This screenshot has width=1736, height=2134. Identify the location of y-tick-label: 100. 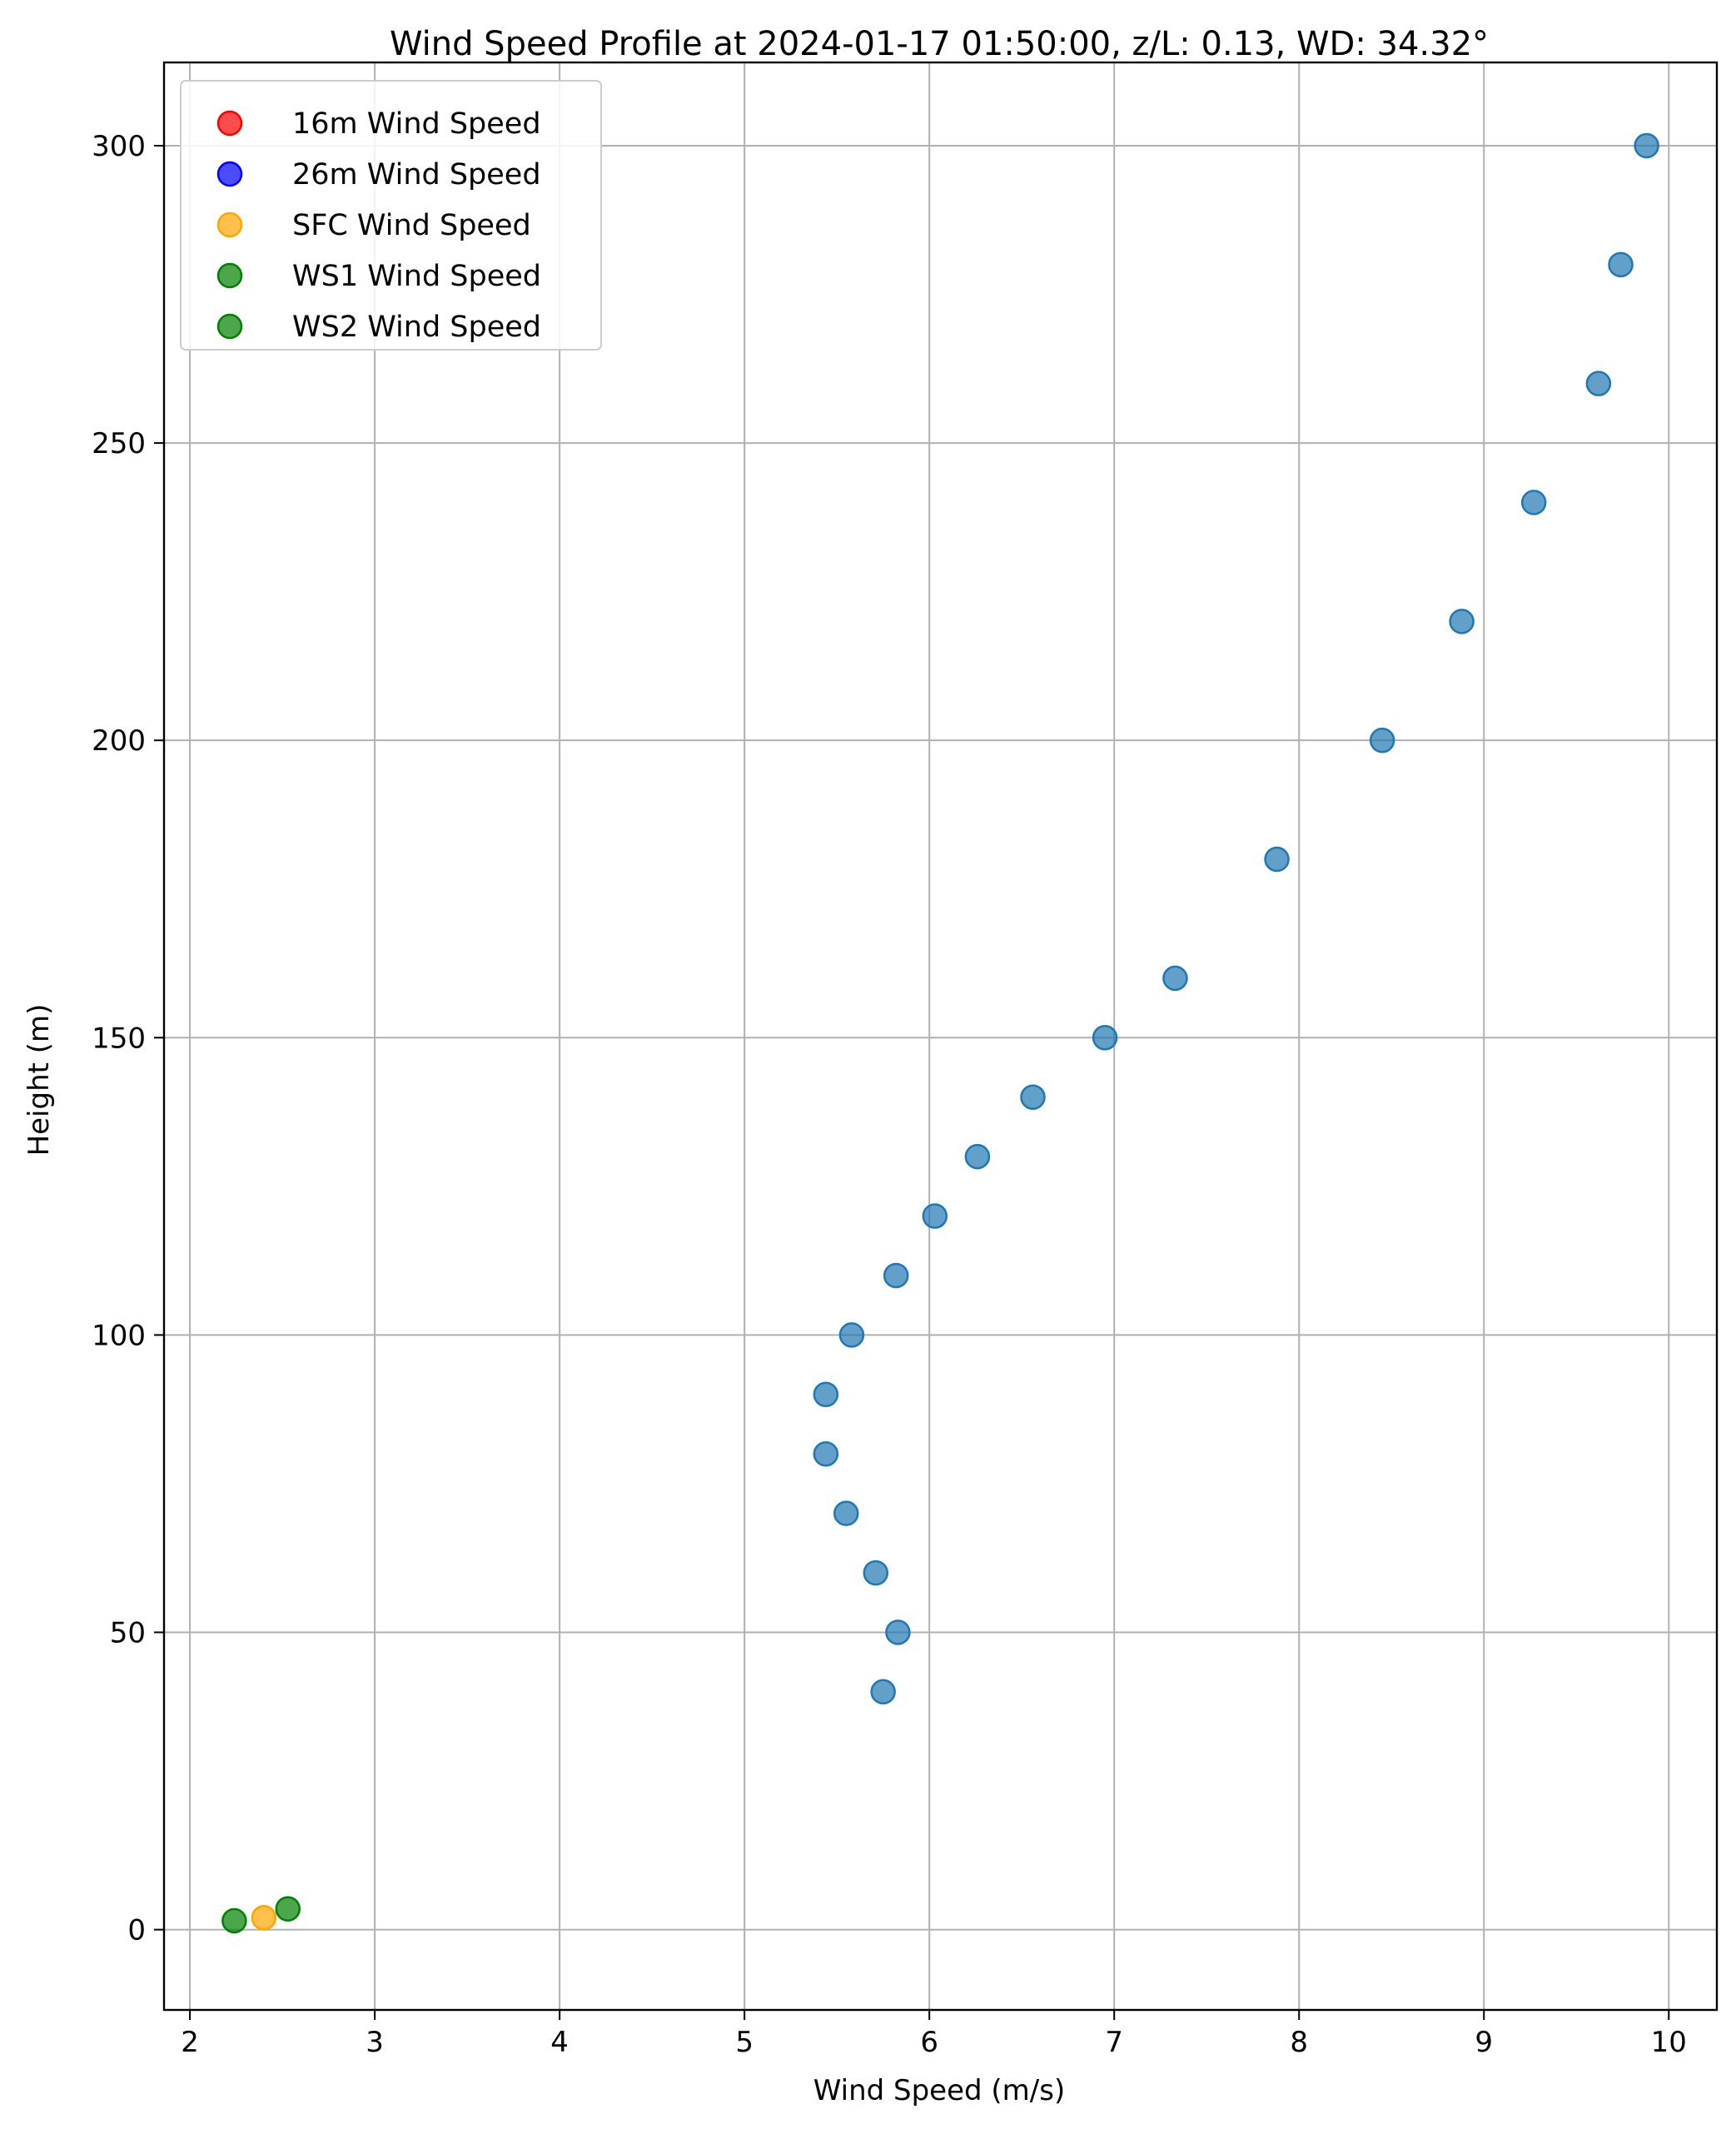
(119, 1335).